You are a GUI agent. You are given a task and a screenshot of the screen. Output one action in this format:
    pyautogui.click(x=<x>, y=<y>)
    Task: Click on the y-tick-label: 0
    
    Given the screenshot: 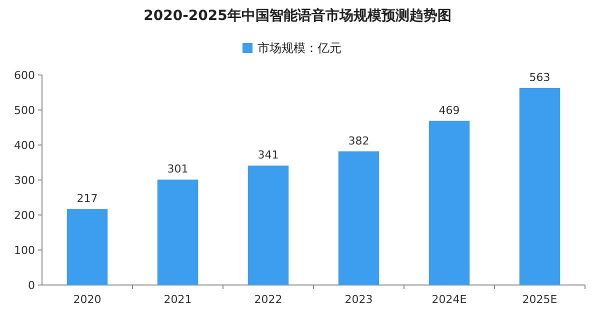 What is the action you would take?
    pyautogui.click(x=31, y=285)
    